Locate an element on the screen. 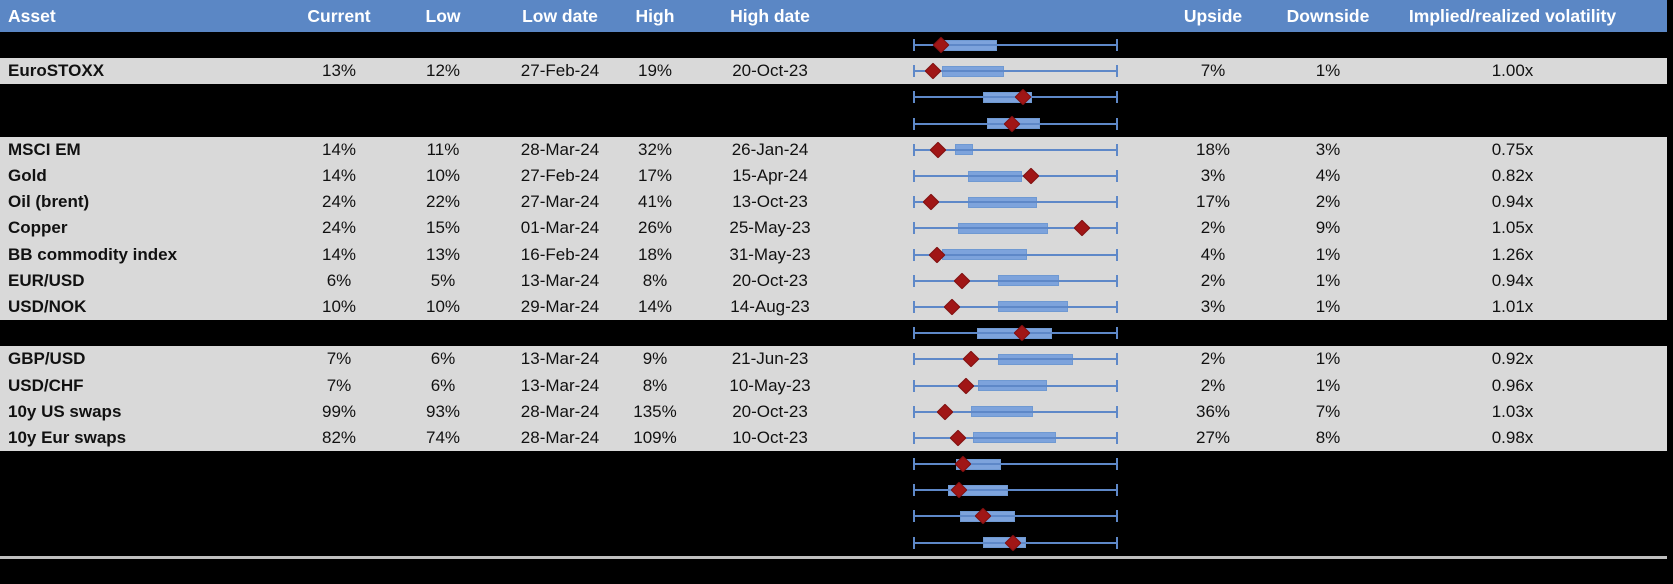  current-value: 99% is located at coordinates (339, 411).